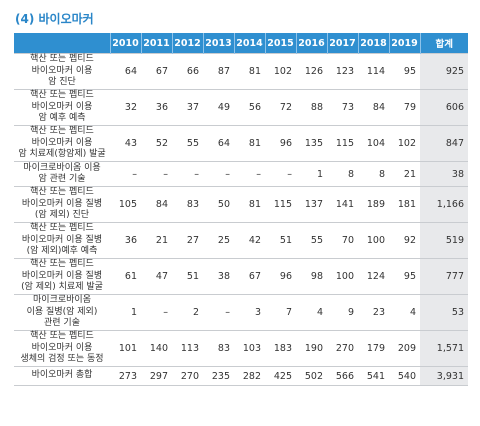  What do you see at coordinates (62, 376) in the screenshot?
I see `row-label: 바이오마커 총합` at bounding box center [62, 376].